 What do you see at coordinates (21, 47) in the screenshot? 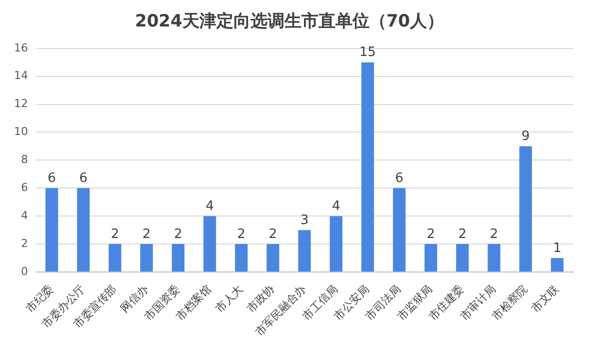
I see `y-tick-label: 16` at bounding box center [21, 47].